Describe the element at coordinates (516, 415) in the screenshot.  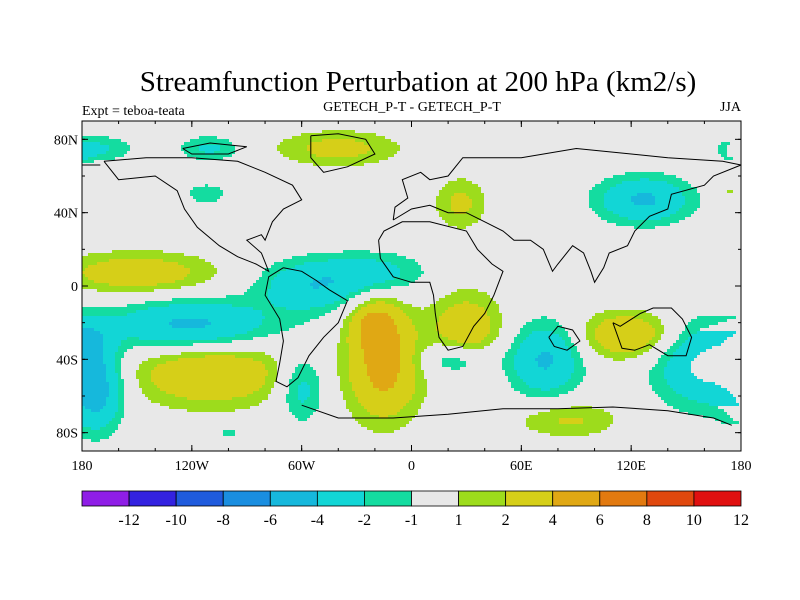
I see `coastline` at that location.